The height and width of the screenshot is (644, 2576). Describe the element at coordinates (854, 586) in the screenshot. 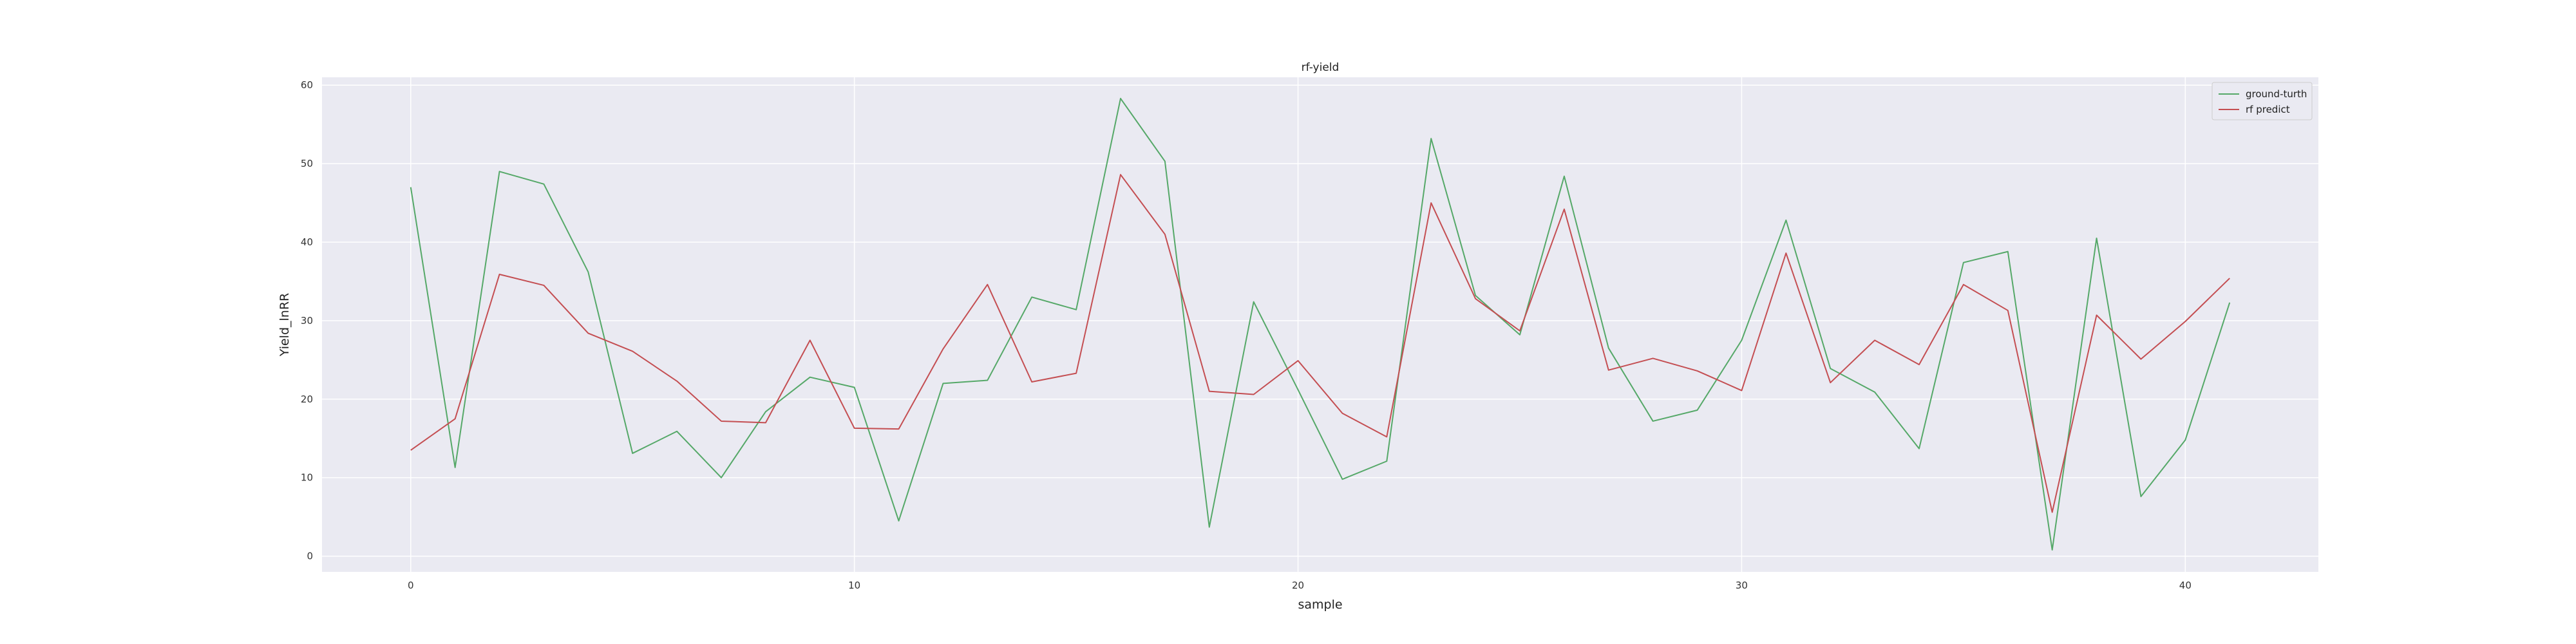

I see `x-tick-label: 10` at that location.